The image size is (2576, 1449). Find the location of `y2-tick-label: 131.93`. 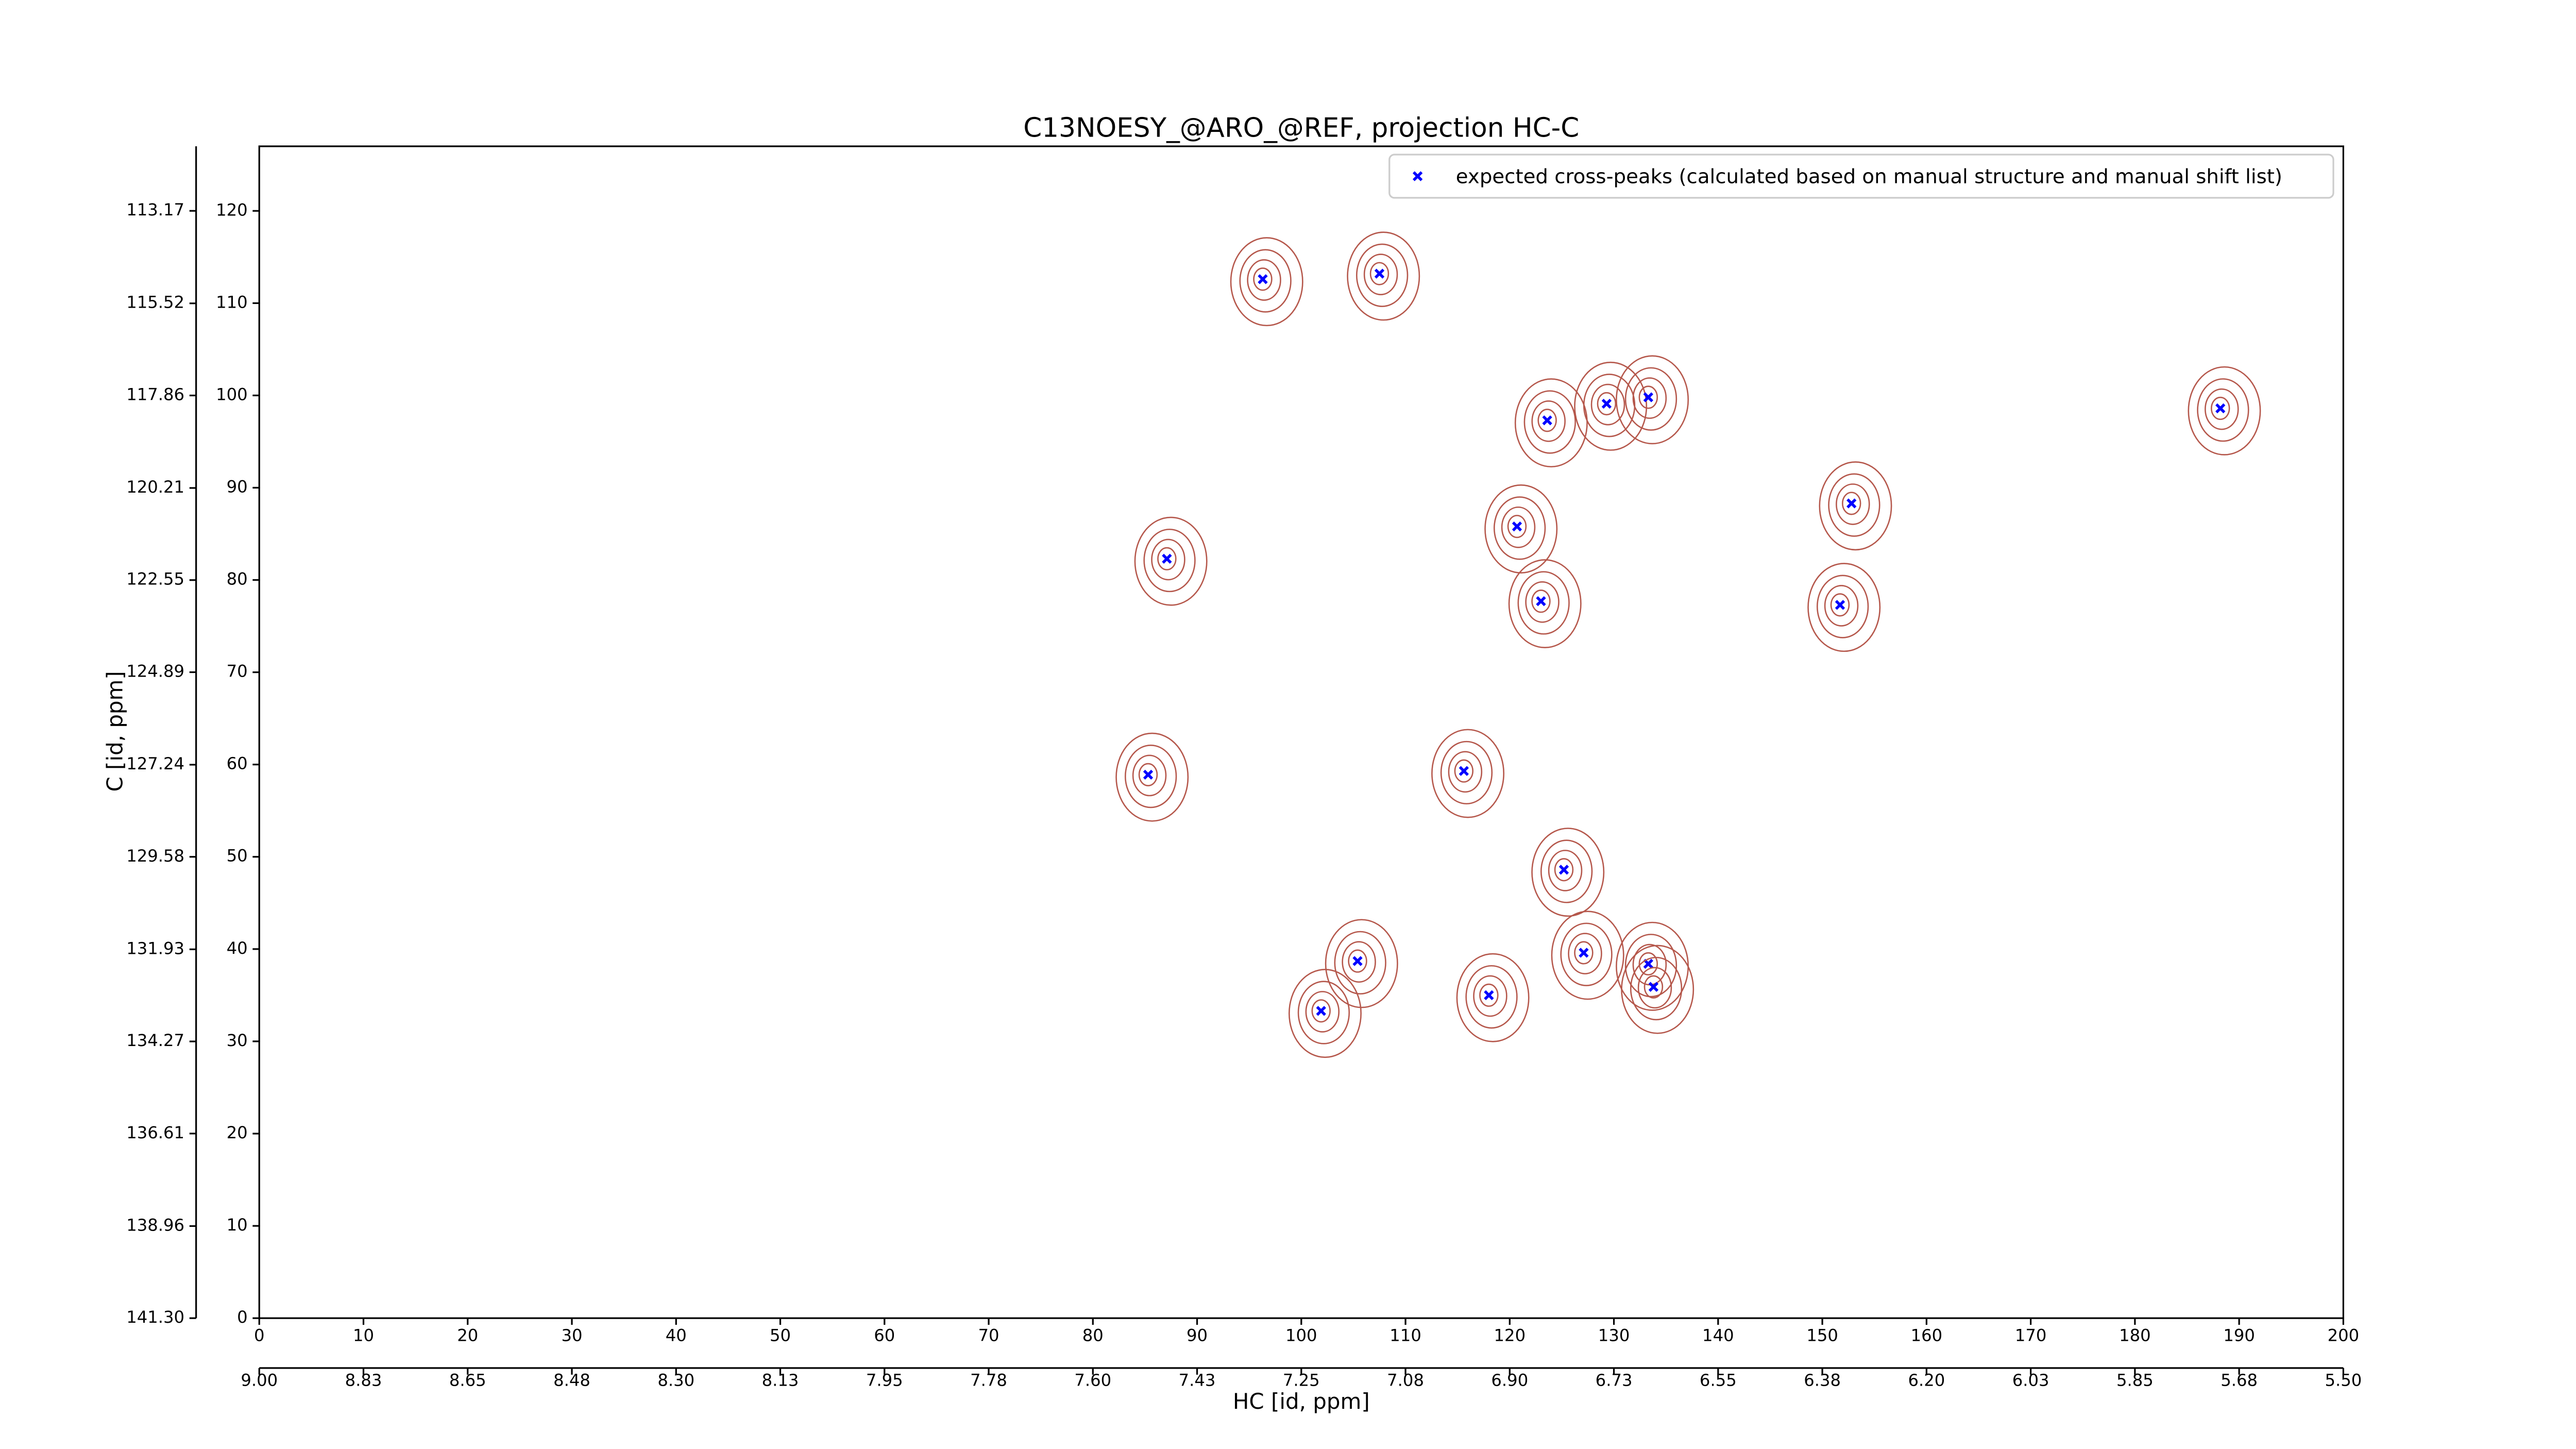

y2-tick-label: 131.93 is located at coordinates (155, 948).